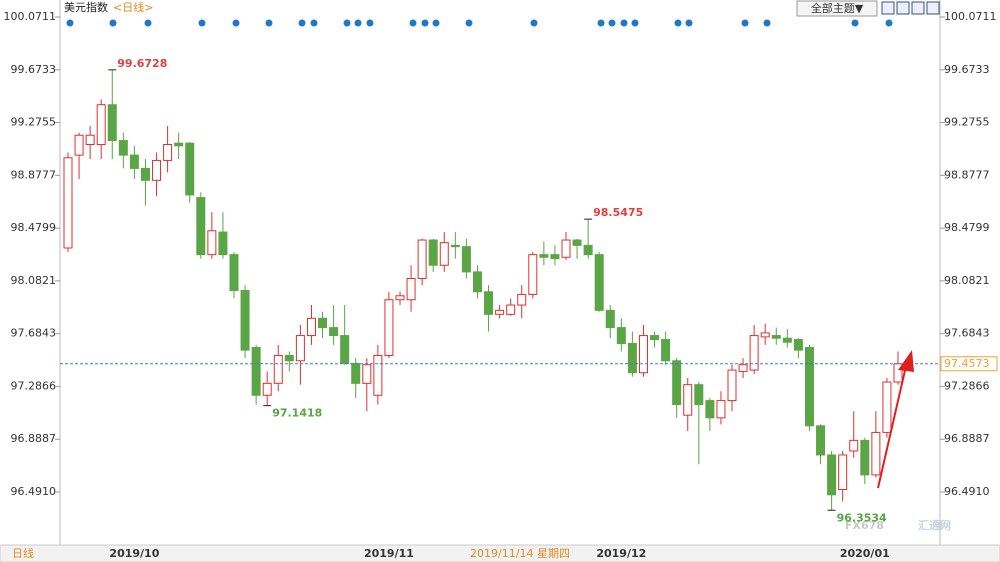 The width and height of the screenshot is (1000, 562). Describe the element at coordinates (34, 385) in the screenshot. I see `y-tick-label: 97.2866` at that location.